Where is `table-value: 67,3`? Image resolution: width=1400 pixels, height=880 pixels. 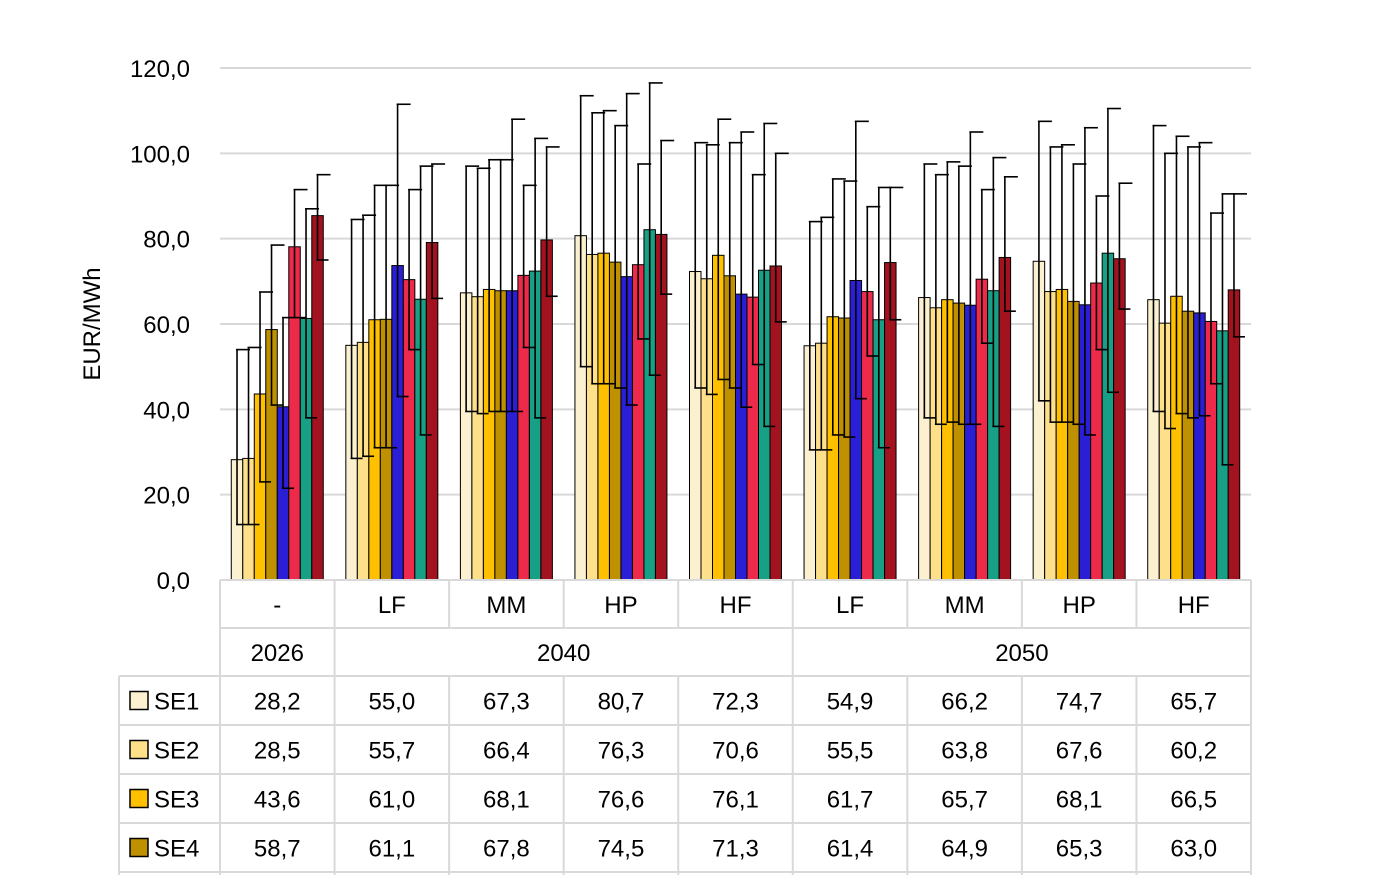
table-value: 67,3 is located at coordinates (506, 702).